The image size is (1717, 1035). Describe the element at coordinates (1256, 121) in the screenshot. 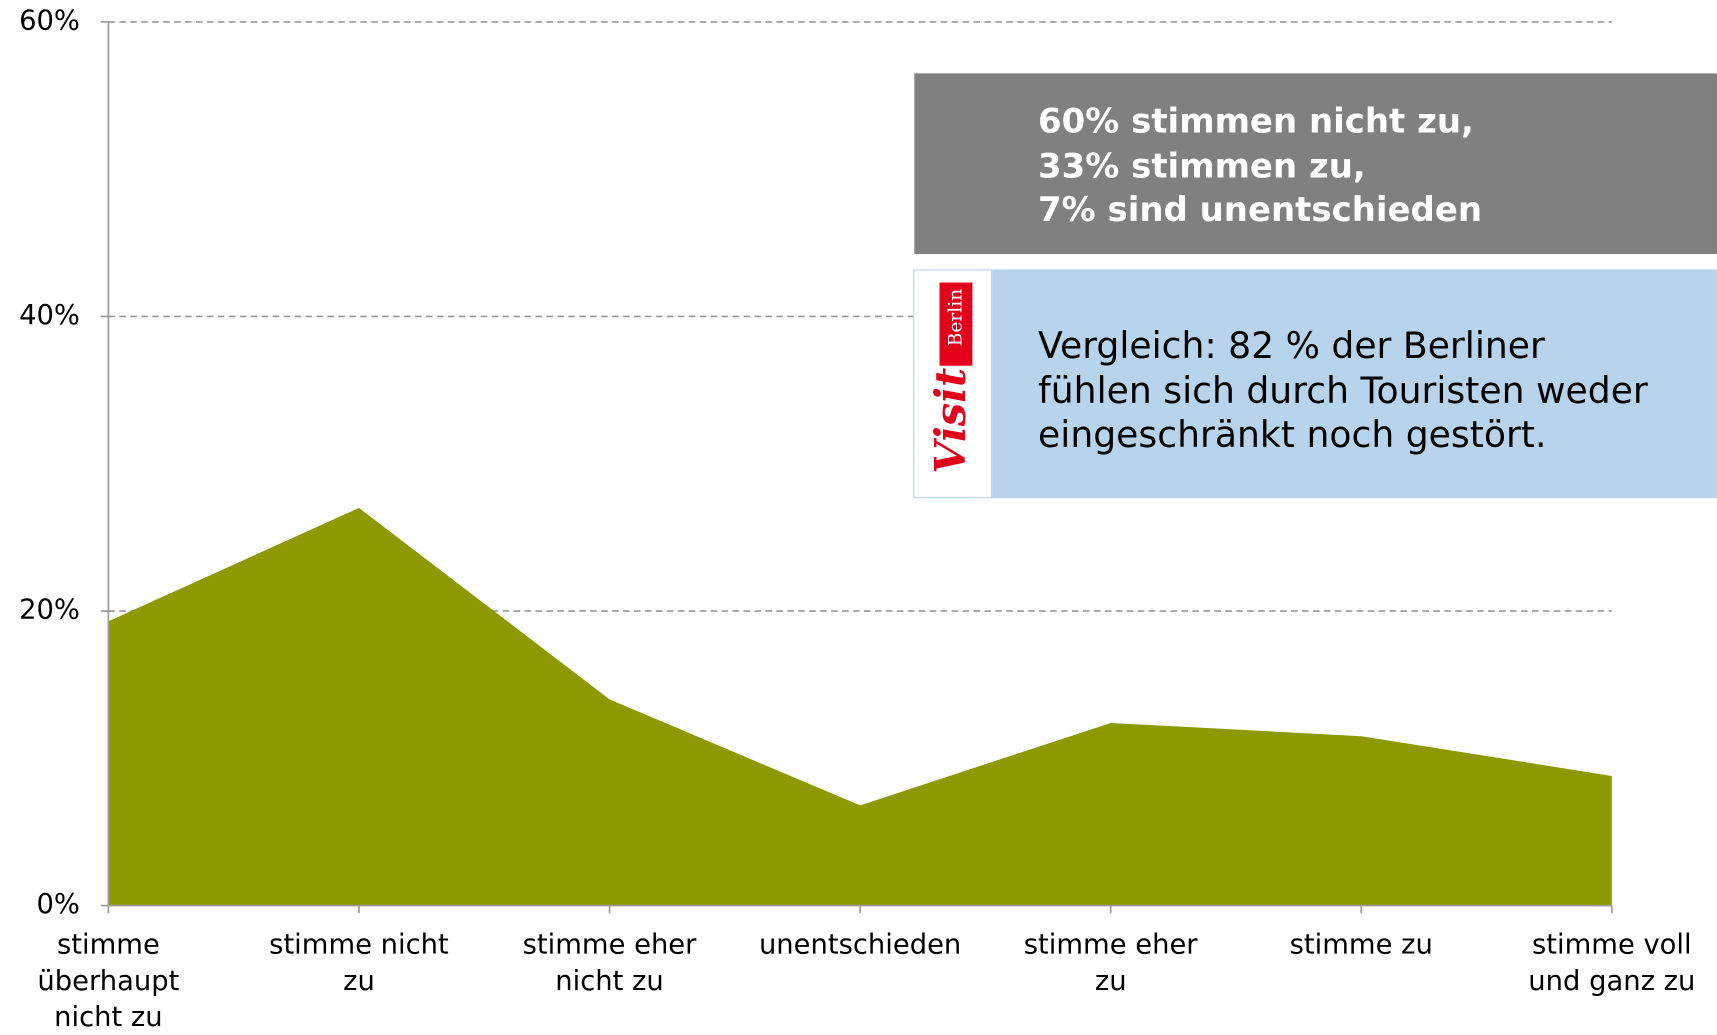

I see `summary-text: 60% stimmen nicht zu,` at that location.